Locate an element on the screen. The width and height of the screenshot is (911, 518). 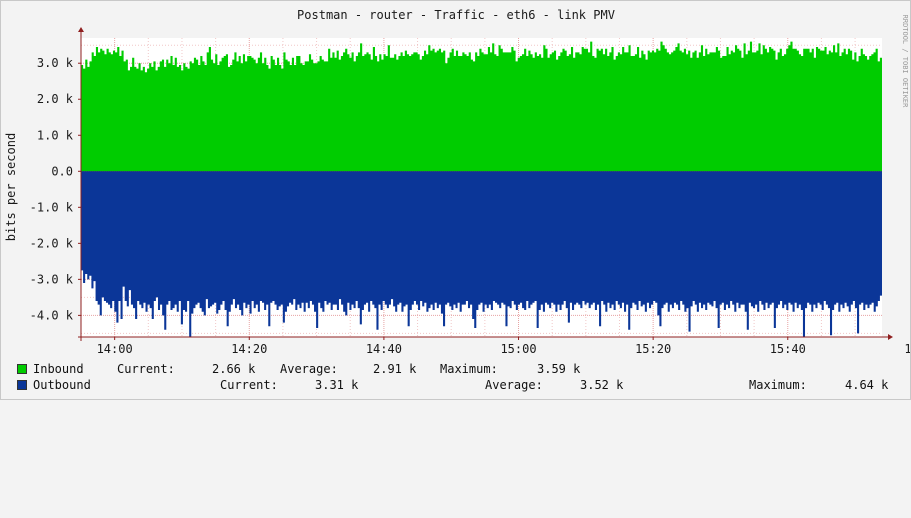
outbound-swatch is located at coordinates (22, 385).